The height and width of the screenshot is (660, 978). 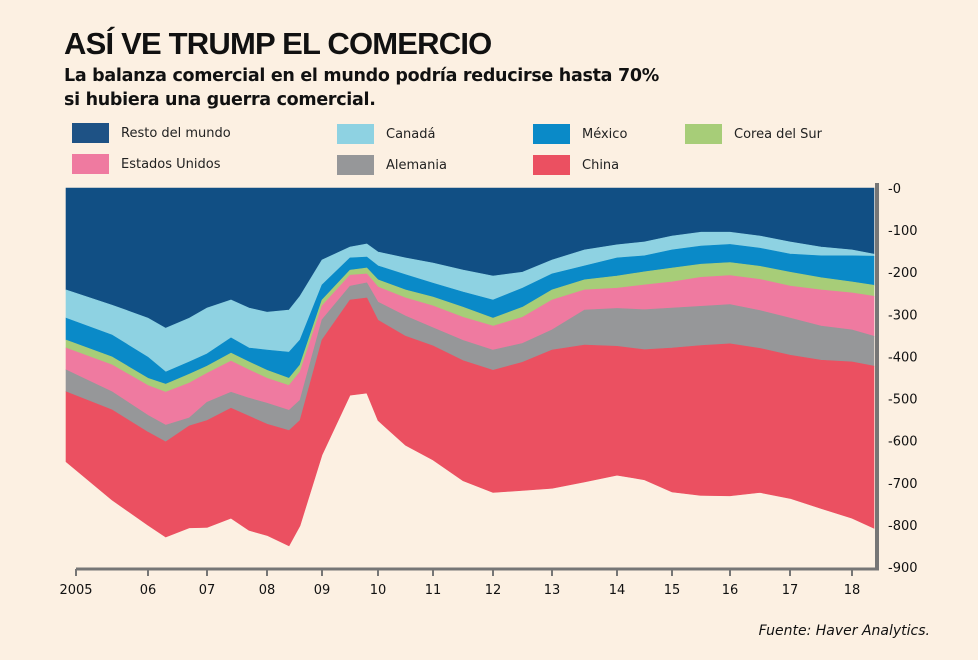 I want to click on legend-item-alemania: Alemania, so click(x=392, y=165).